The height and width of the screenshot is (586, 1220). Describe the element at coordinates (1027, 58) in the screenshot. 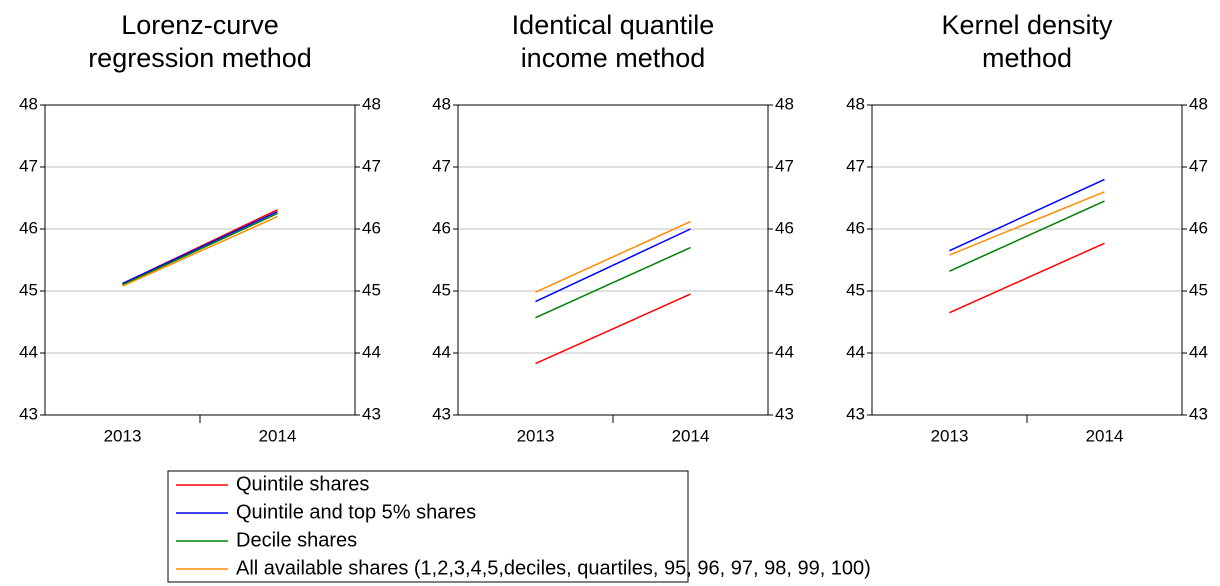

I see `chart-title: method` at that location.